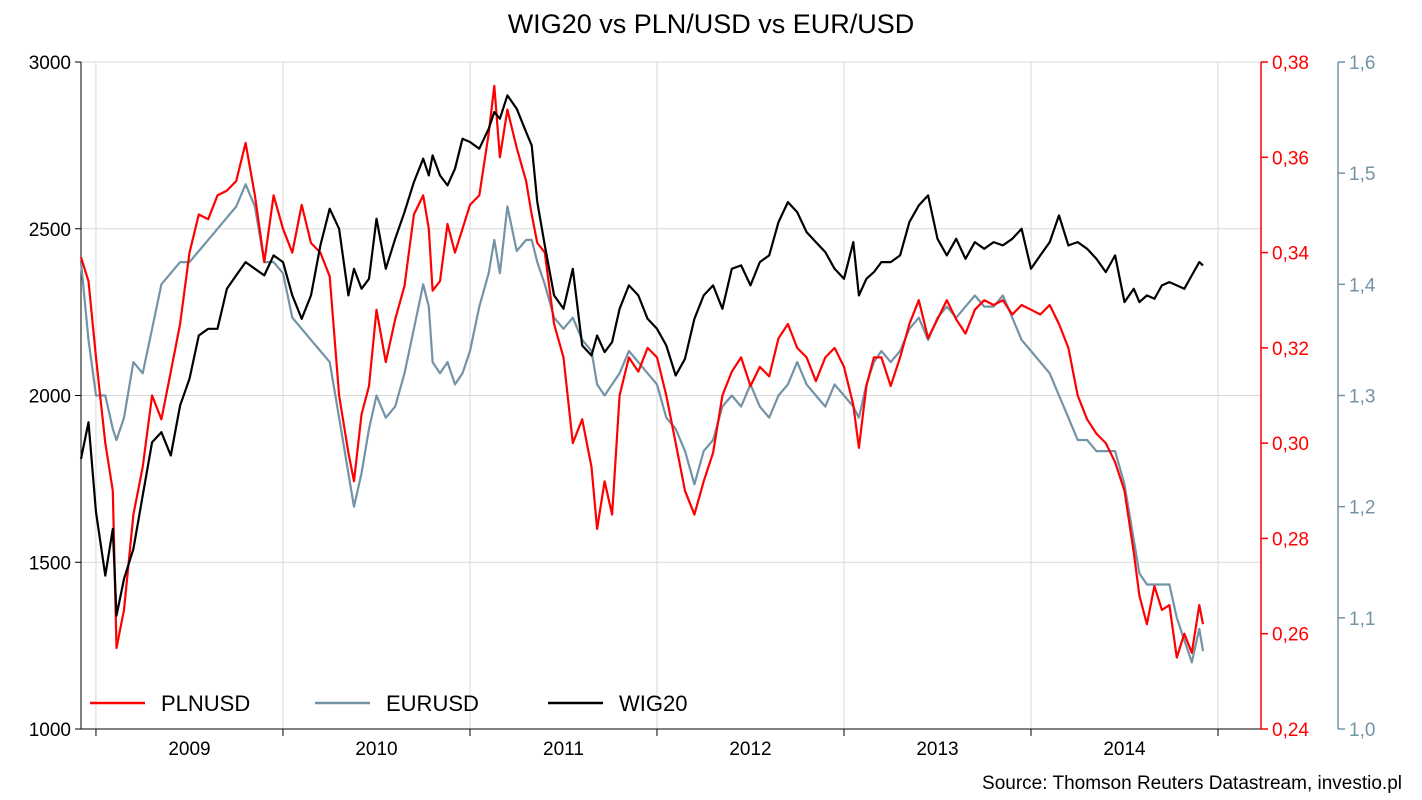 The width and height of the screenshot is (1422, 800). Describe the element at coordinates (50, 230) in the screenshot. I see `left-tick-label: 2500` at that location.